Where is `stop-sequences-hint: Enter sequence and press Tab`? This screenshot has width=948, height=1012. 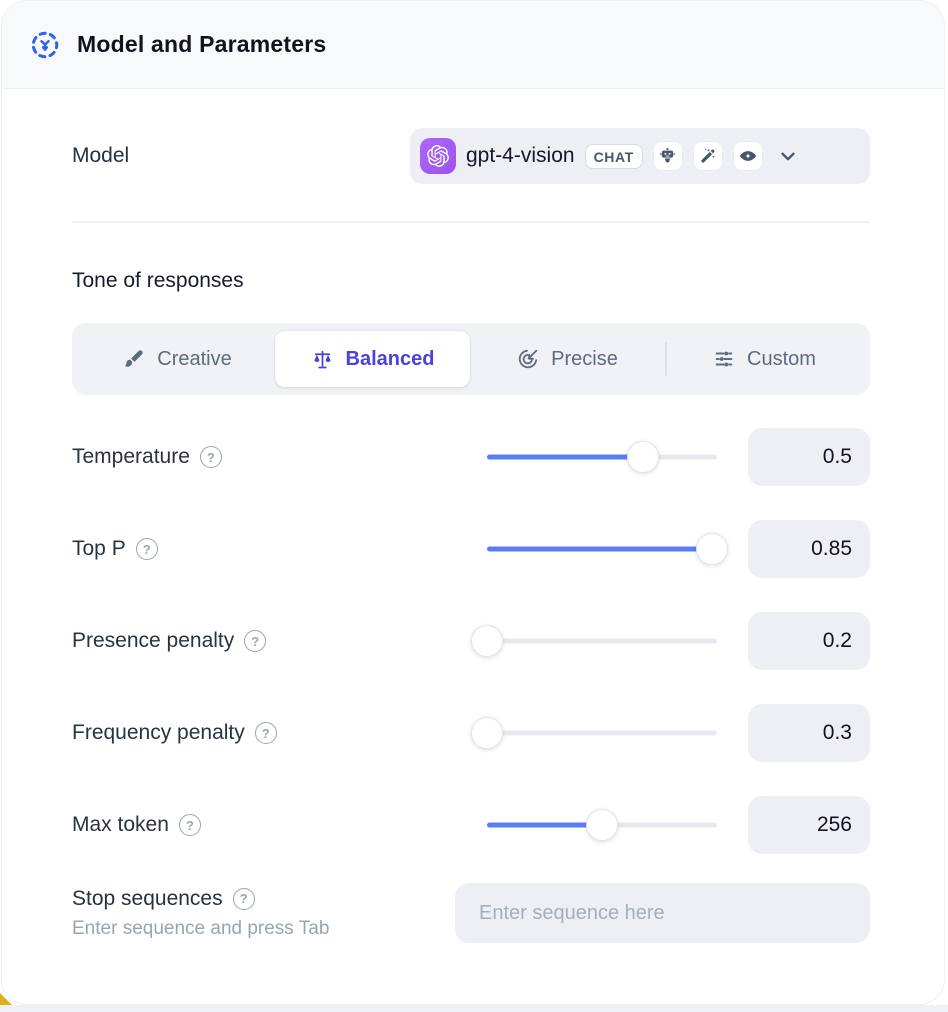 stop-sequences-hint: Enter sequence and press Tab is located at coordinates (201, 928).